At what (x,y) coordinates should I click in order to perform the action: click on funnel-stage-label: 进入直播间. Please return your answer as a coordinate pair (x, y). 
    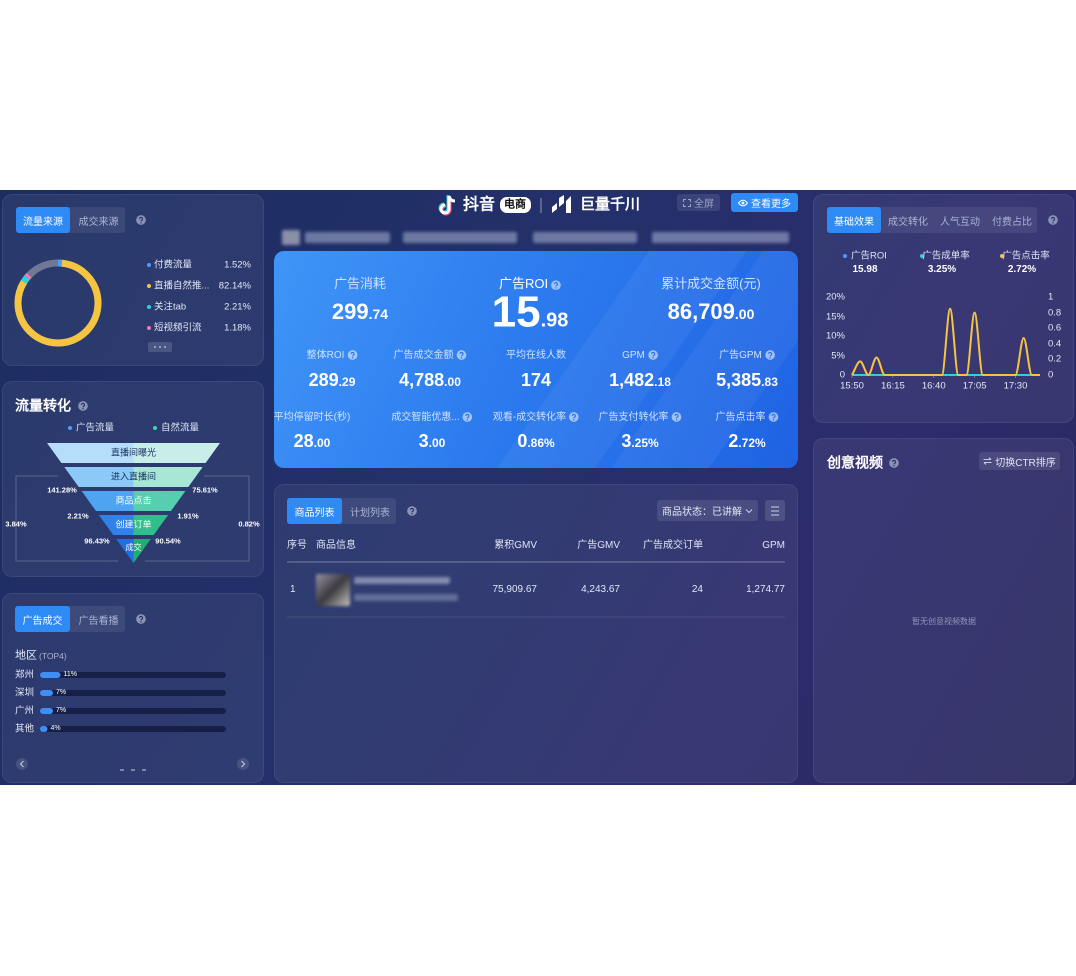
    Looking at the image, I should click on (133, 476).